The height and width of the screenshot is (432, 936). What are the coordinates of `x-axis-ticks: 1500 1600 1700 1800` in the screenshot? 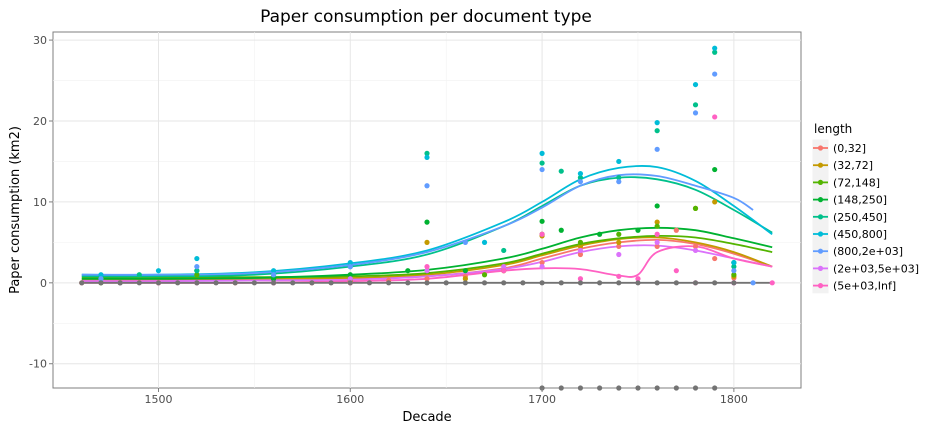 It's located at (446, 397).